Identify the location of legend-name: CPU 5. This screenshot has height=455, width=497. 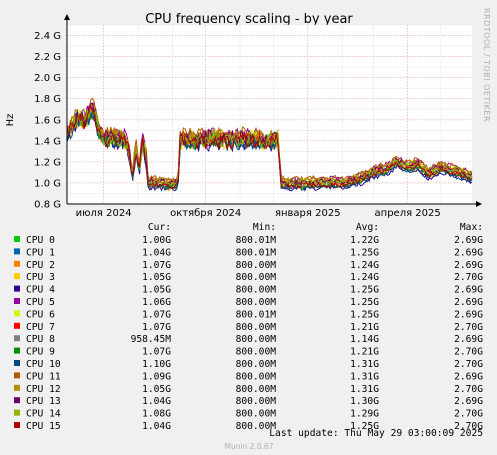
(40, 302).